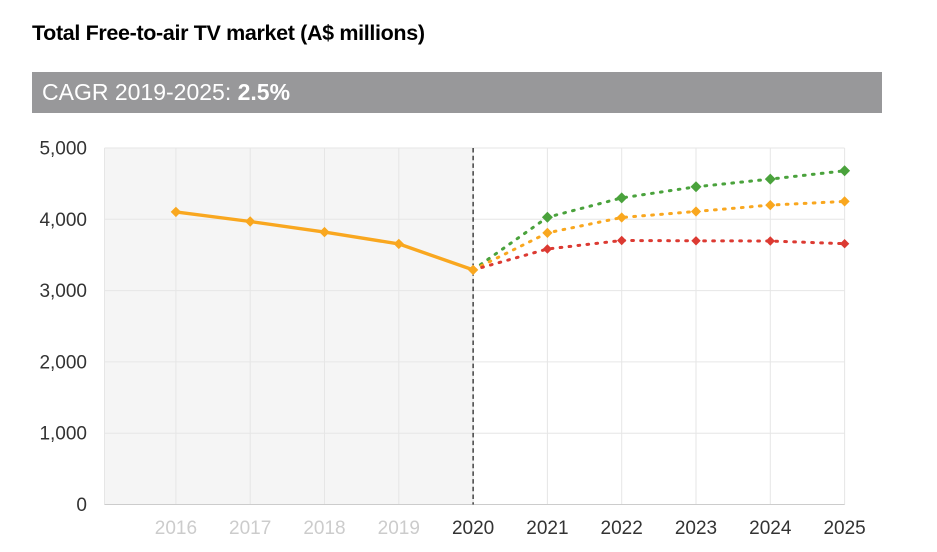 The width and height of the screenshot is (937, 552). Describe the element at coordinates (176, 528) in the screenshot. I see `svg-text: 2016` at that location.